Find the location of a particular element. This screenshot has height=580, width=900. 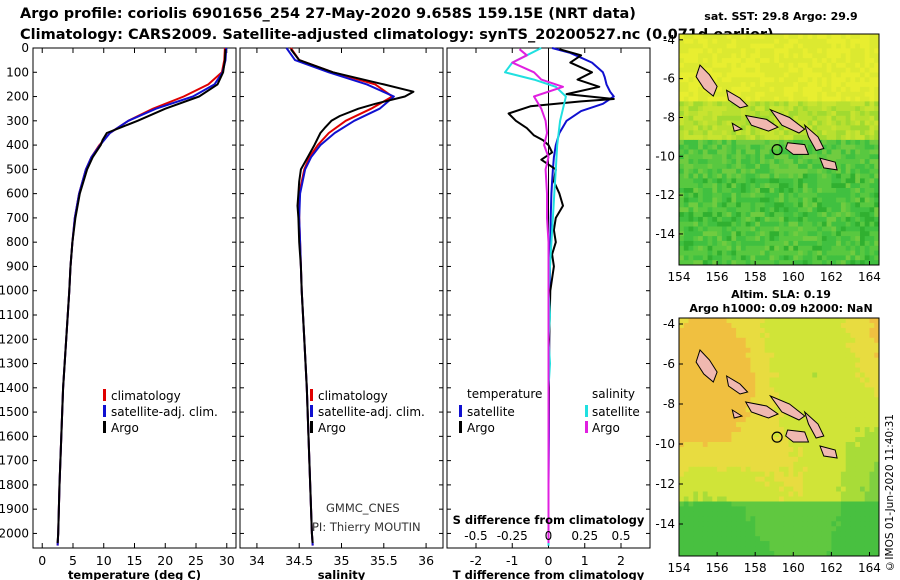

depth-tick-label: 500 is located at coordinates (17, 169).